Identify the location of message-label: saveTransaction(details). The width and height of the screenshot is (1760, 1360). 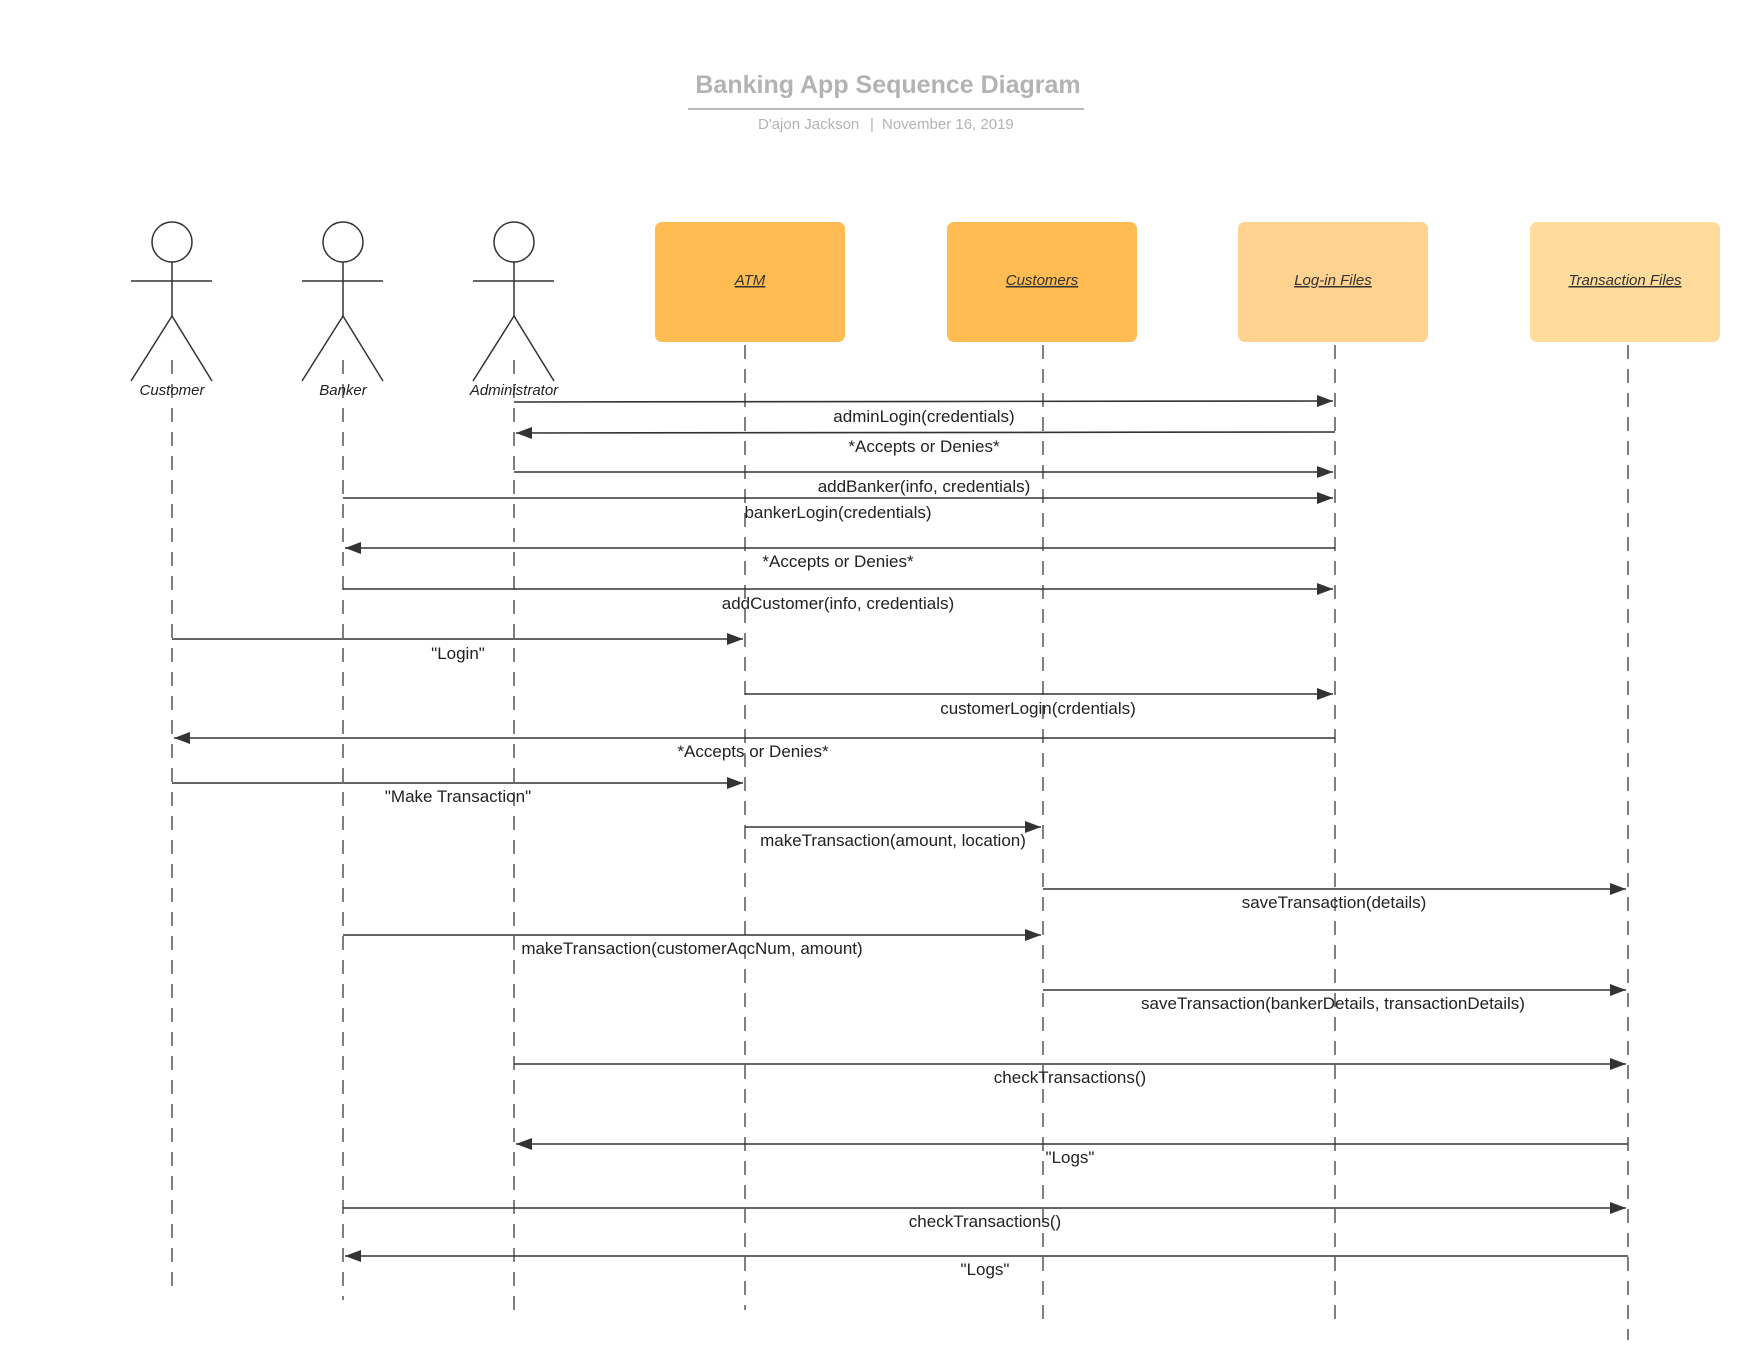
(1334, 902).